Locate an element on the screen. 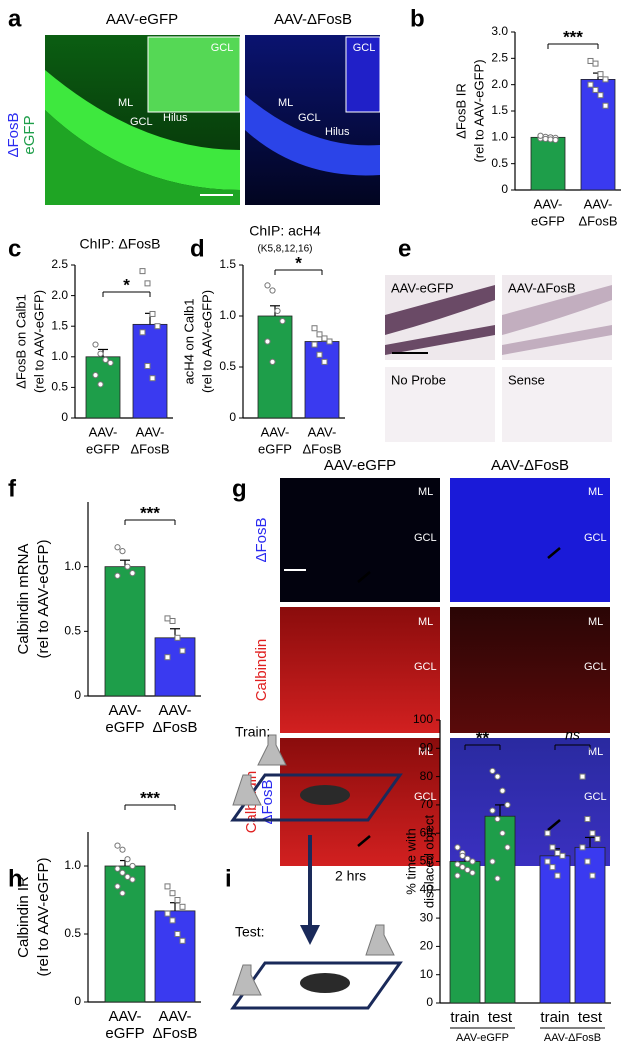 Image resolution: width=636 pixels, height=1050 pixels. y-axis-label: acH4 on Calb1 is located at coordinates (188, 342).